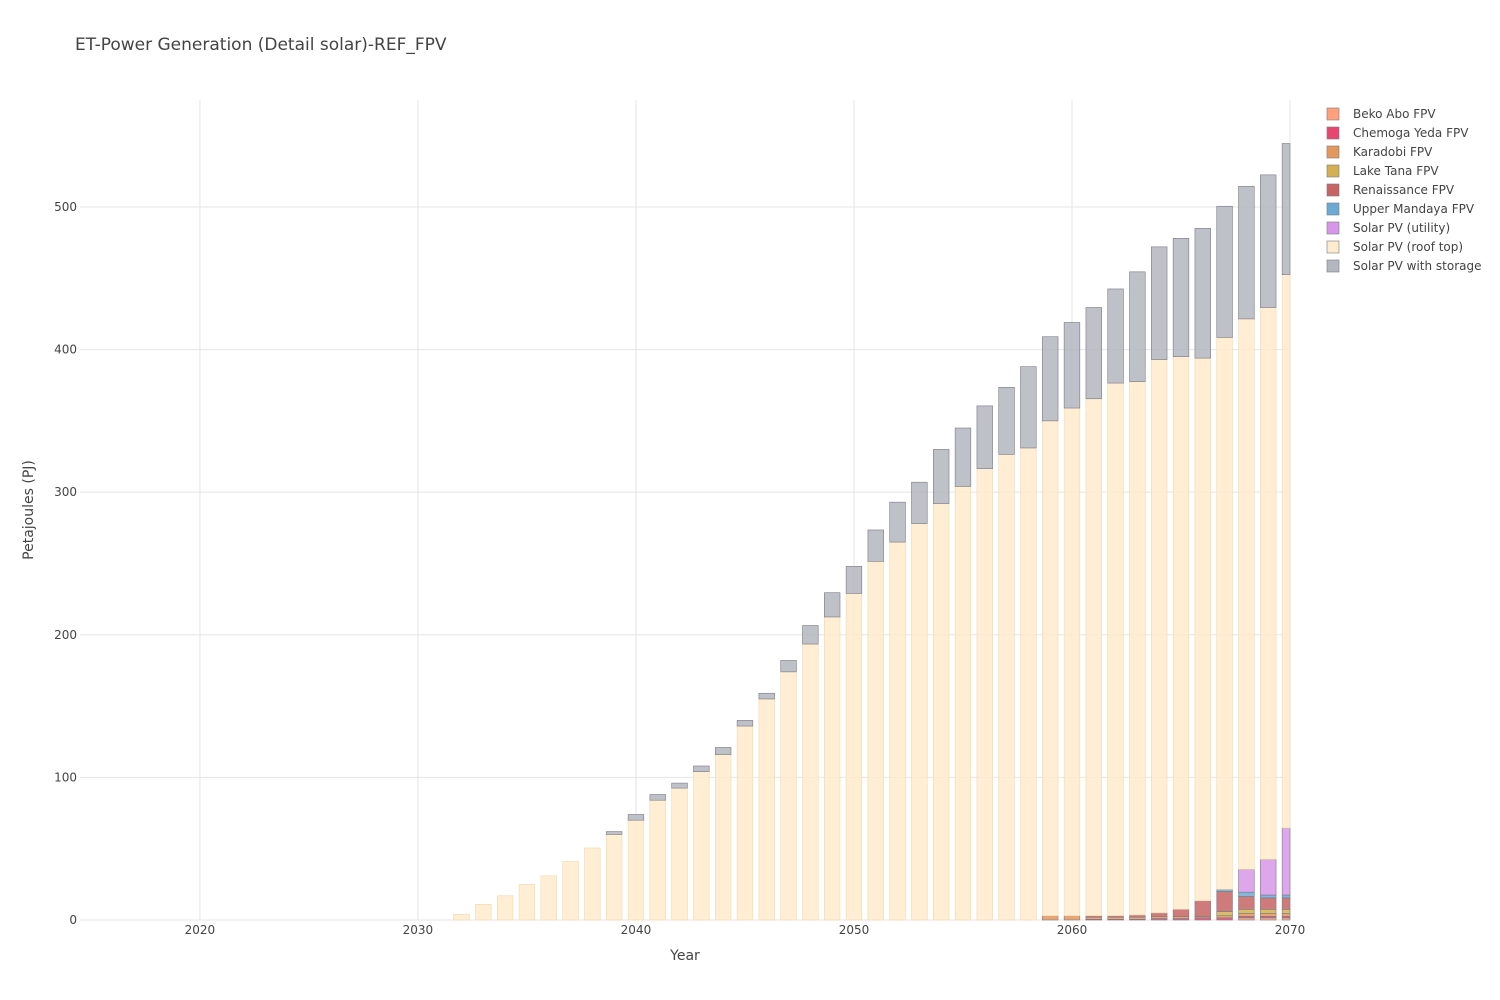 The height and width of the screenshot is (1000, 1500). Describe the element at coordinates (1404, 266) in the screenshot. I see `legend-item: Solar PV with storage` at that location.